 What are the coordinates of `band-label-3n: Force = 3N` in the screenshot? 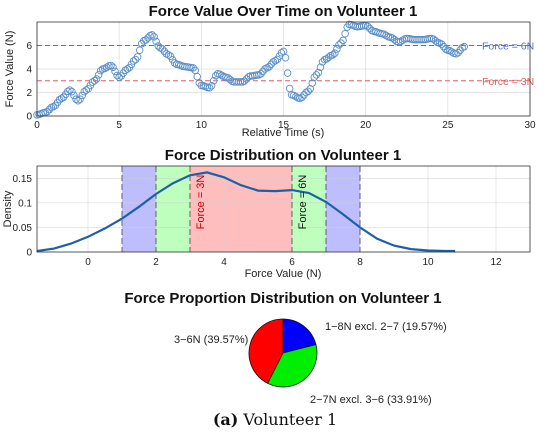 It's located at (201, 202).